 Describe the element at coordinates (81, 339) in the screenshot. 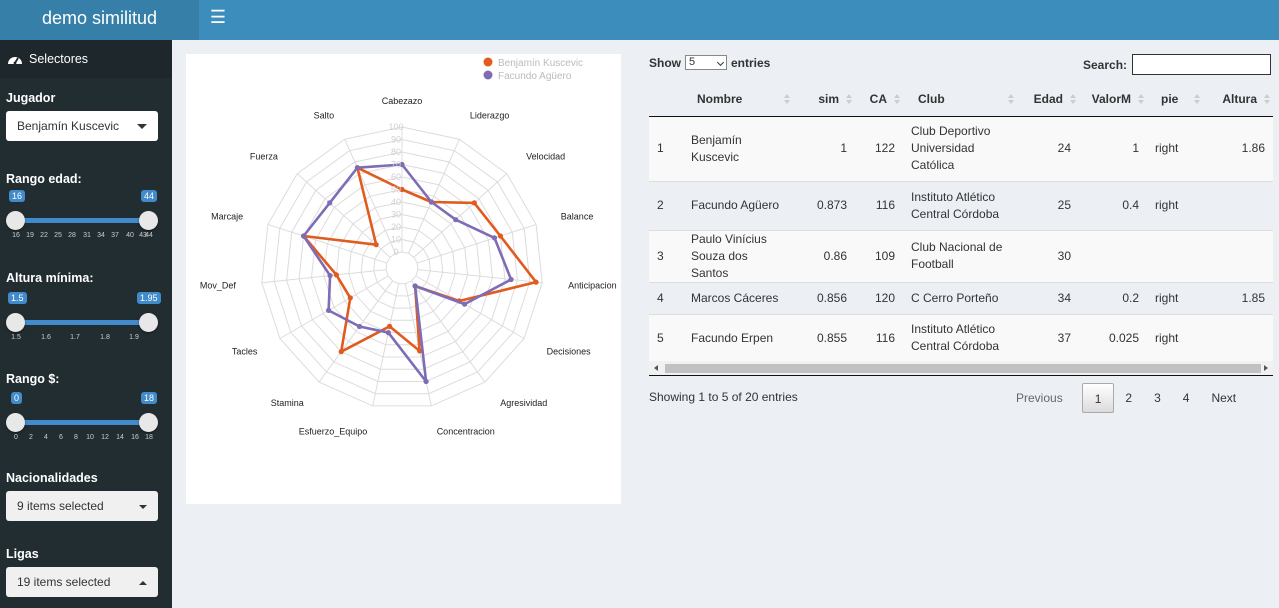

I see `slider-ticks: 1.5 1.6 1.7 1.8 1.9` at that location.